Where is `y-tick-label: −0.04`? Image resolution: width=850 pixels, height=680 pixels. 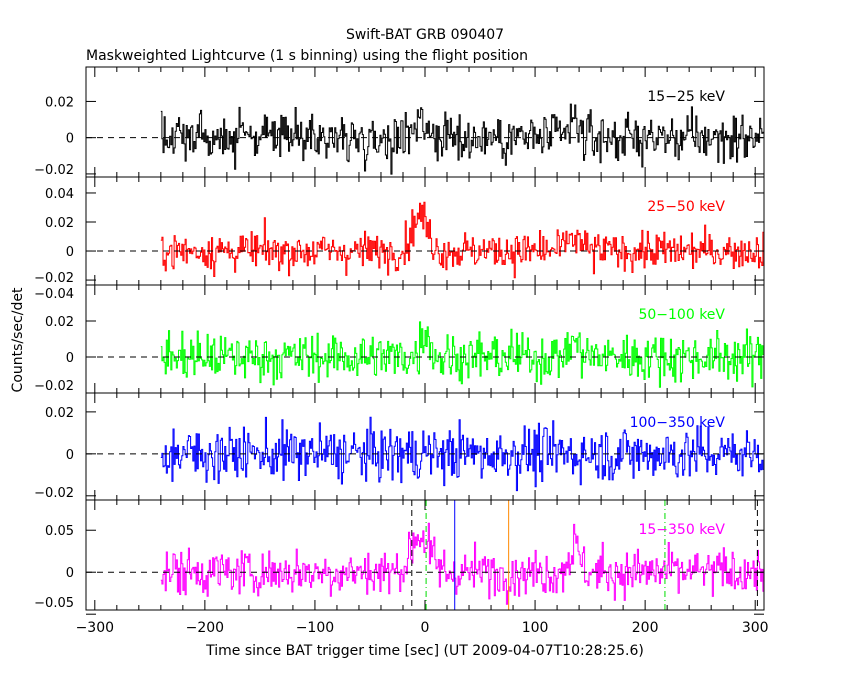
y-tick-label: −0.04 is located at coordinates (54, 294).